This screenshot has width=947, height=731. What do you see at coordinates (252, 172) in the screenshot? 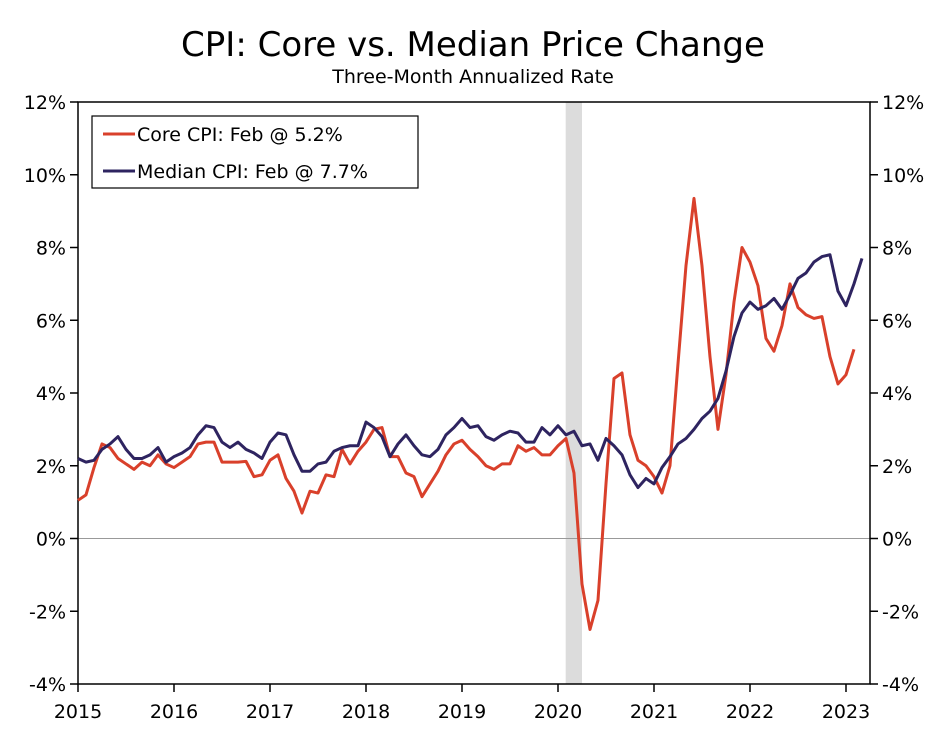
I see `legend-label-median: Median CPI: Feb @ 7.7%` at bounding box center [252, 172].